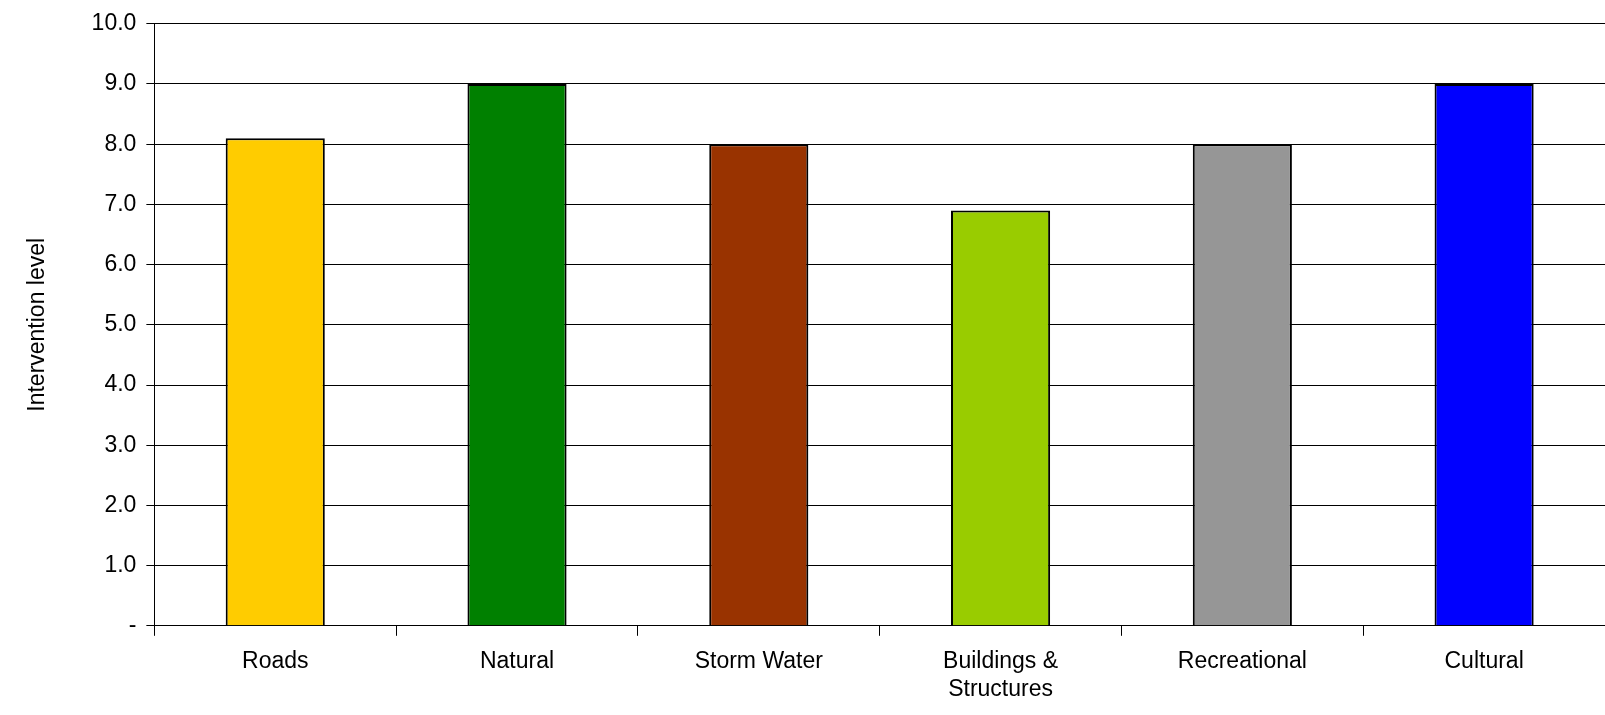  I want to click on x-tick-label: Storm Water, so click(759, 659).